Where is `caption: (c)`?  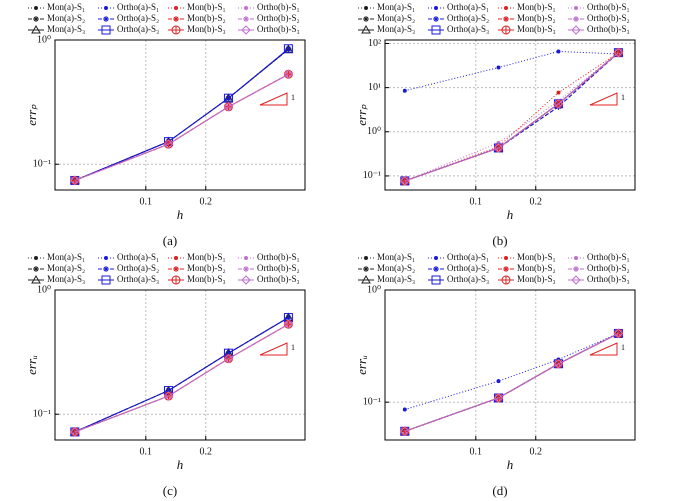 caption: (c) is located at coordinates (170, 490).